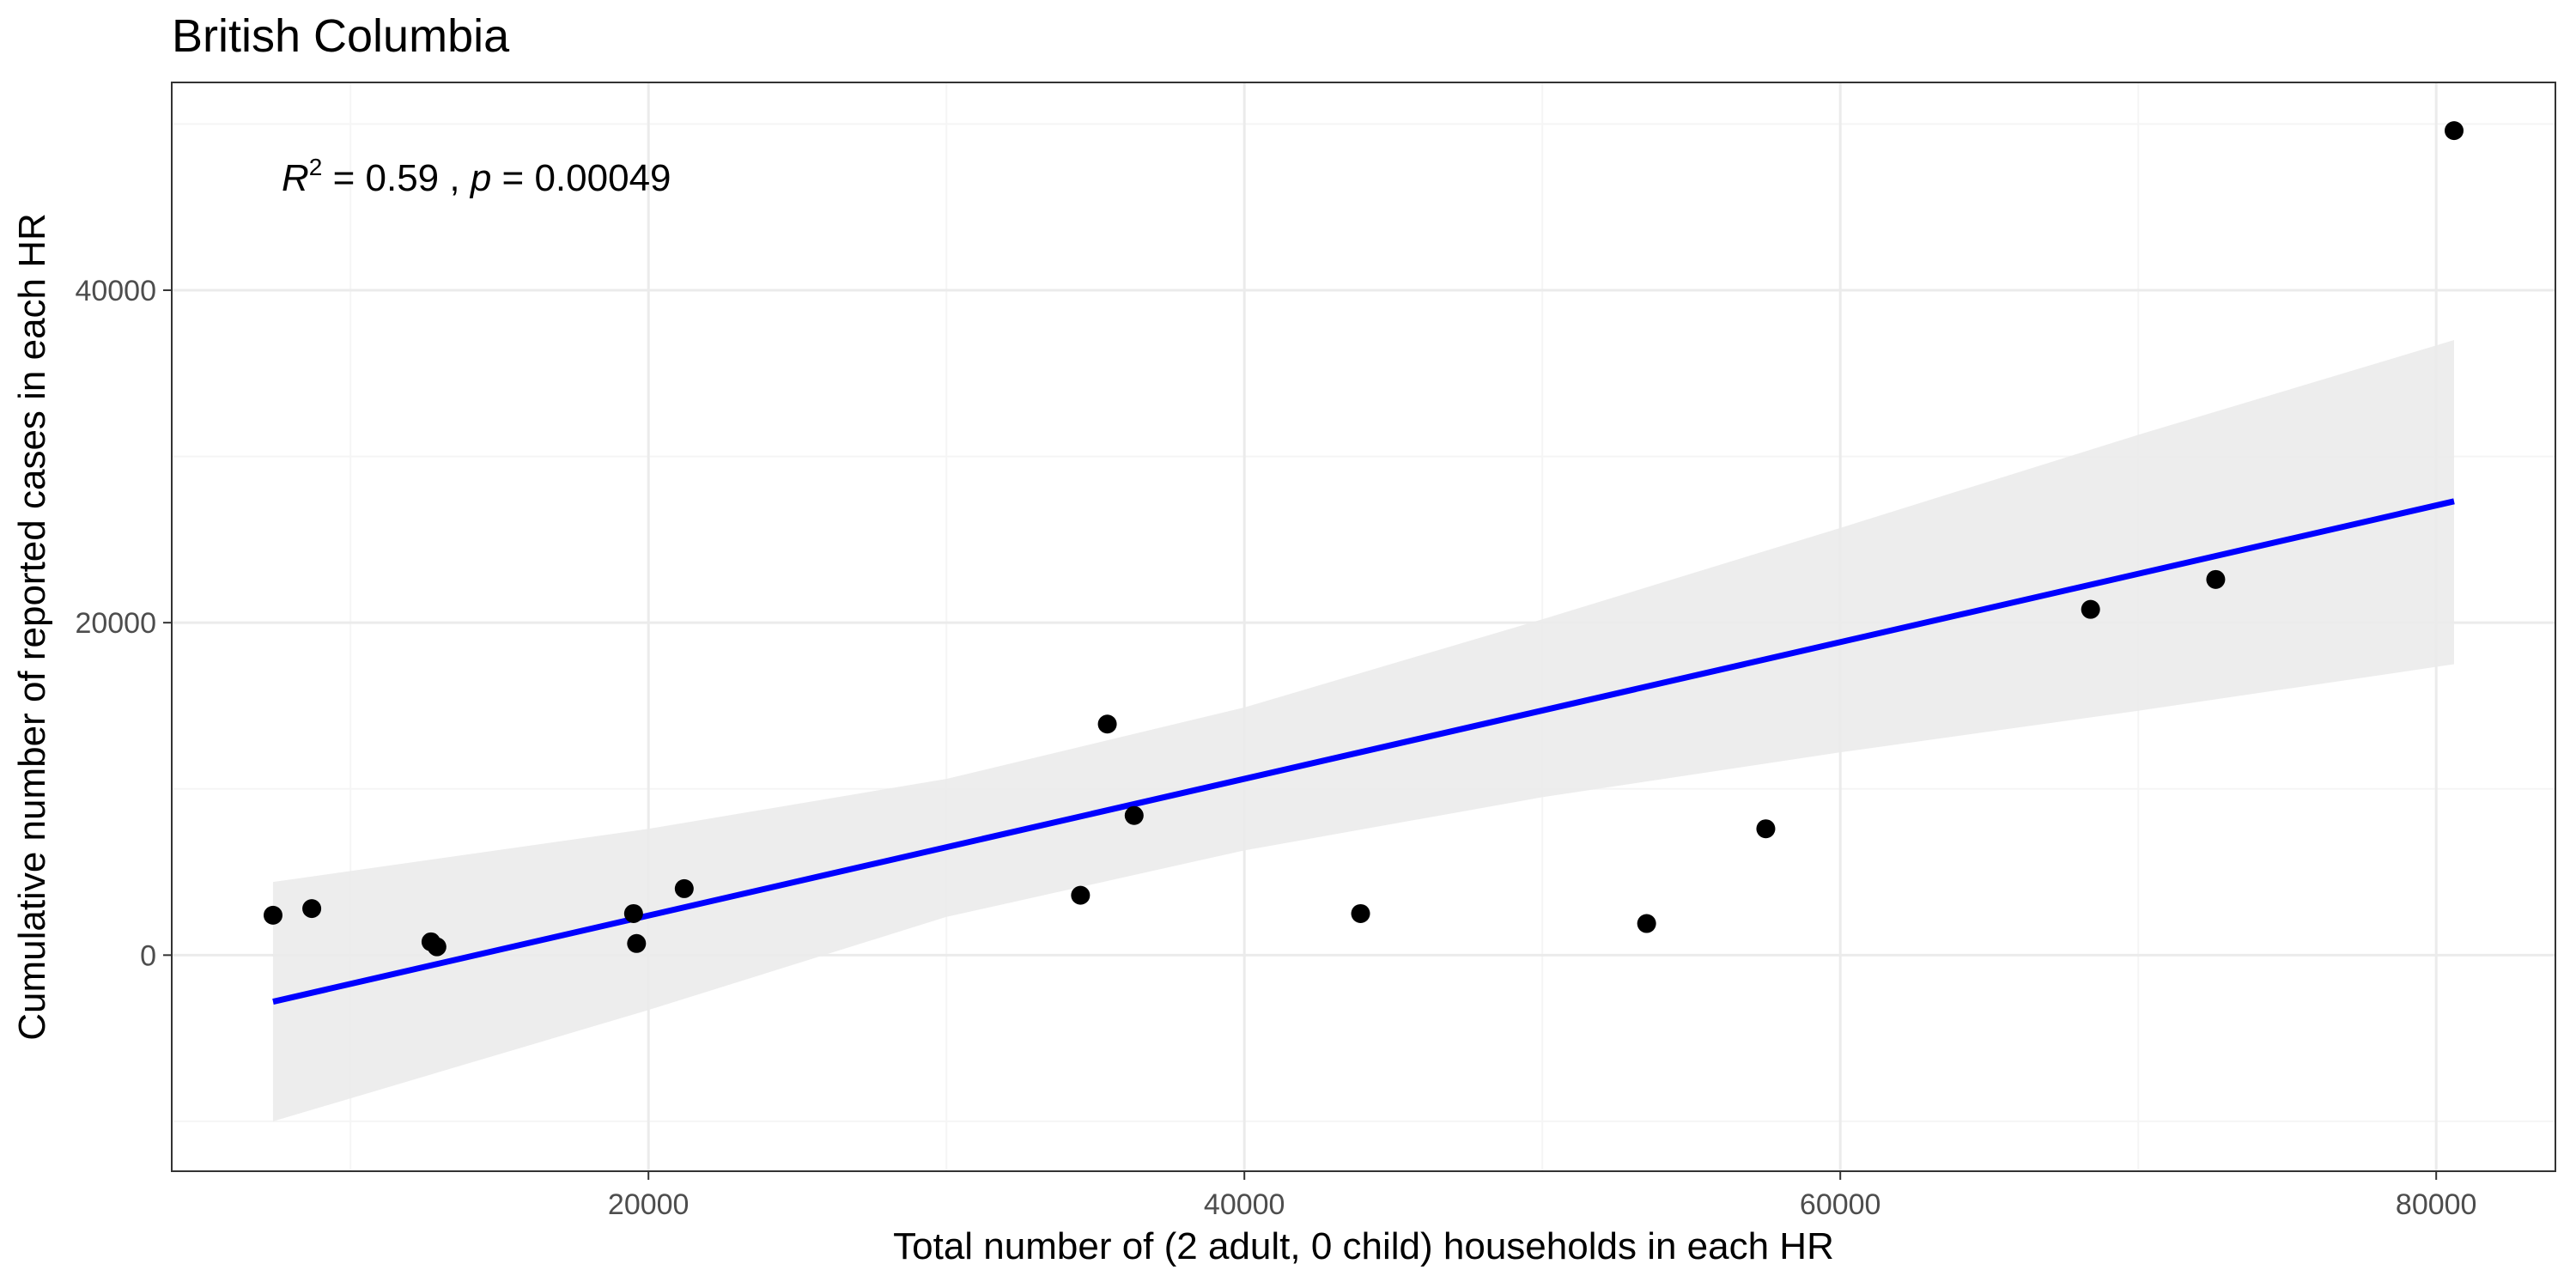 The image size is (2576, 1288). Describe the element at coordinates (1543, 1196) in the screenshot. I see `x-axis-ticks: 20000 40000 60000 80000` at that location.